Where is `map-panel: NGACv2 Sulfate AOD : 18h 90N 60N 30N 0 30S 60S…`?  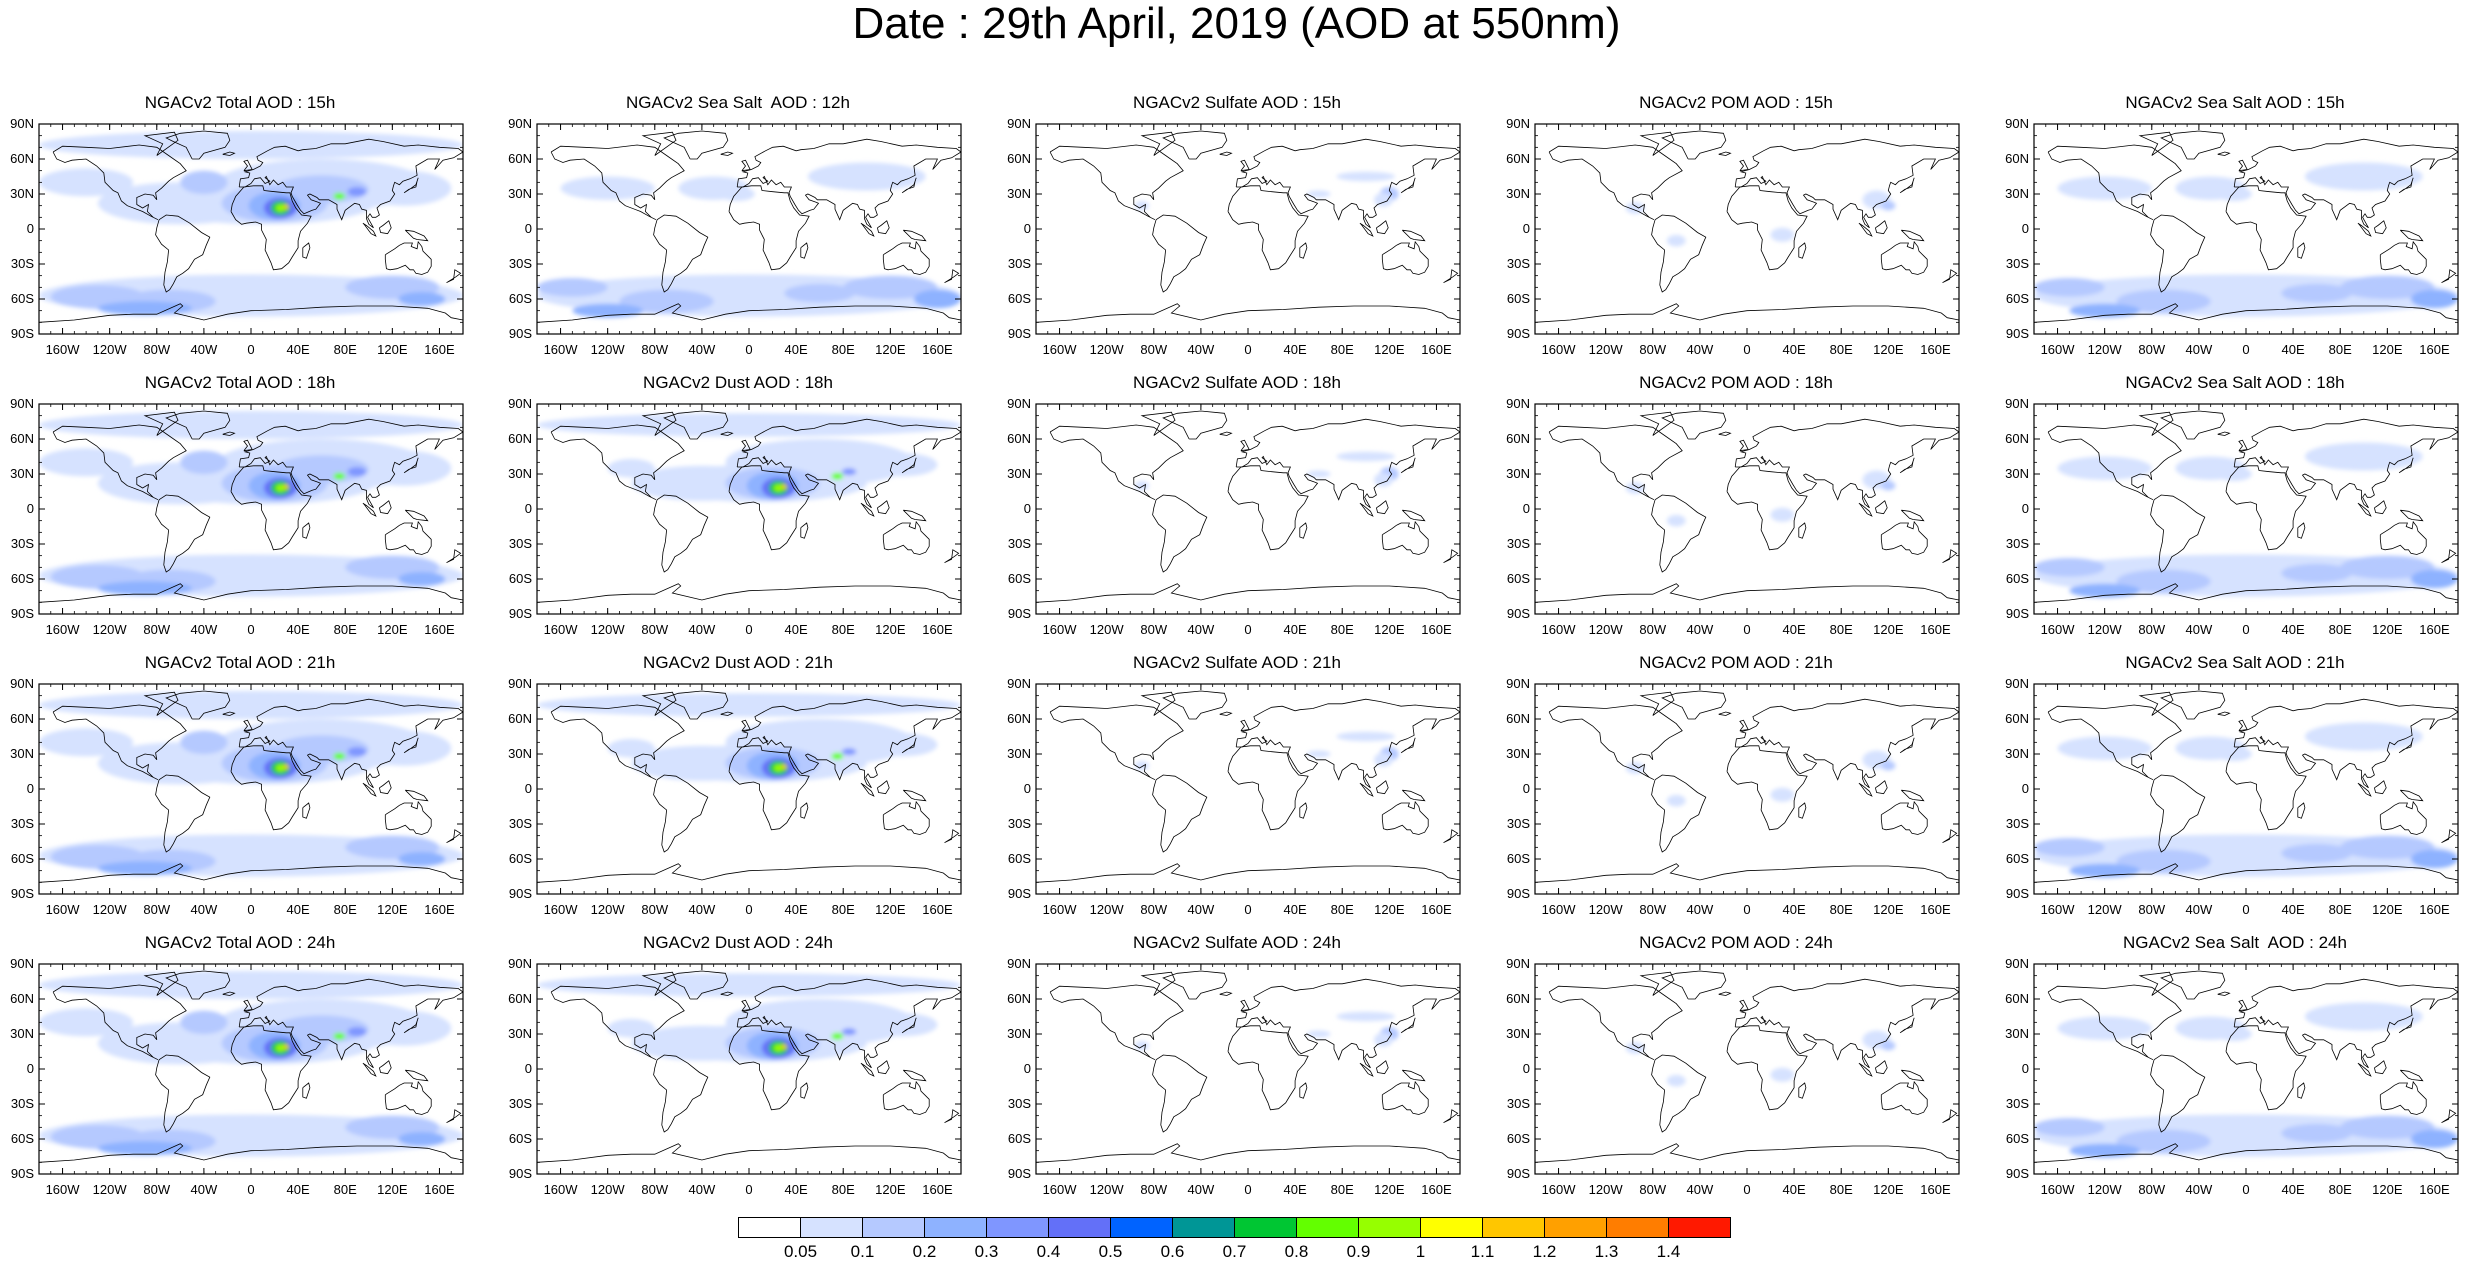
map-panel: NGACv2 Sulfate AOD : 18h 90N 60N 30N 0 30S 60S… is located at coordinates (1237, 503).